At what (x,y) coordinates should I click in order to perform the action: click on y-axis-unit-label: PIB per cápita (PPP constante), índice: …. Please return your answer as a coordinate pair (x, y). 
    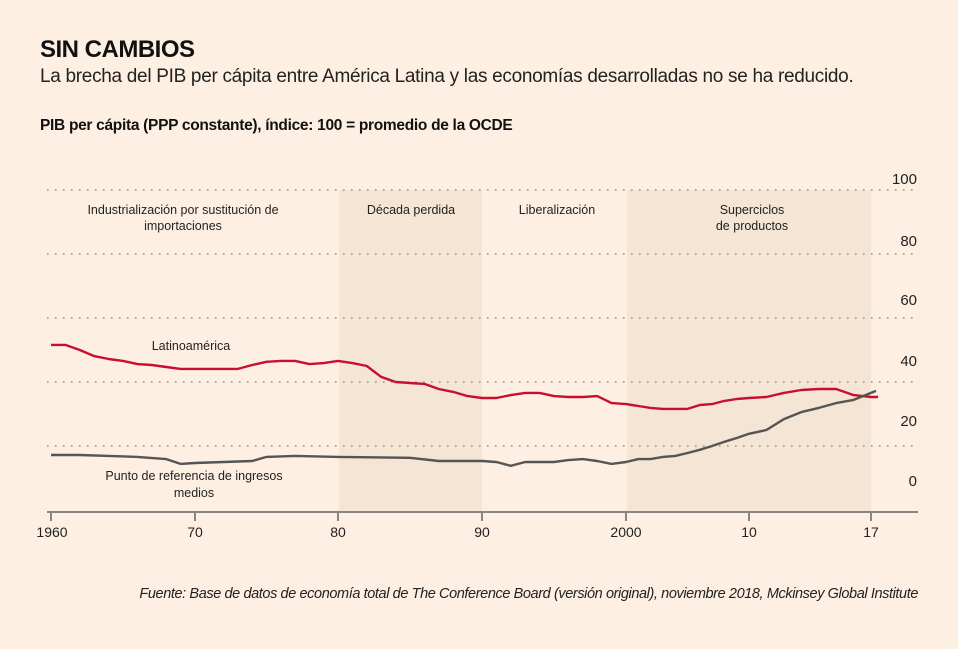
    Looking at the image, I should click on (276, 125).